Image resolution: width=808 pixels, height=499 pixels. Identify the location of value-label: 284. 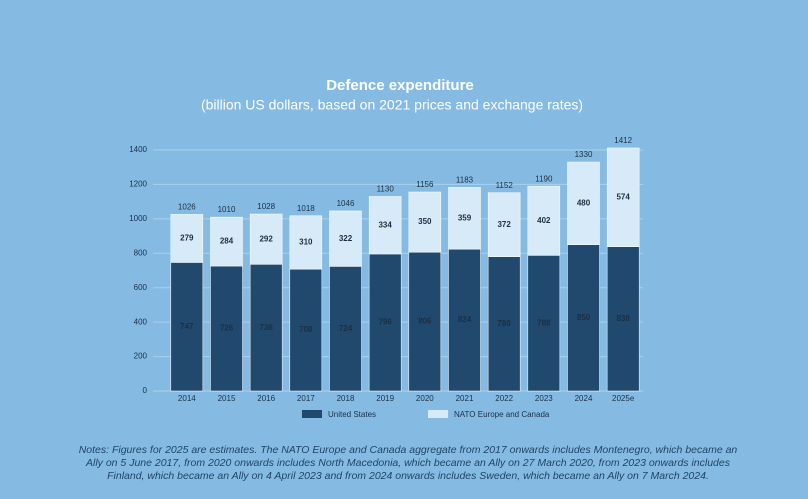
(227, 241).